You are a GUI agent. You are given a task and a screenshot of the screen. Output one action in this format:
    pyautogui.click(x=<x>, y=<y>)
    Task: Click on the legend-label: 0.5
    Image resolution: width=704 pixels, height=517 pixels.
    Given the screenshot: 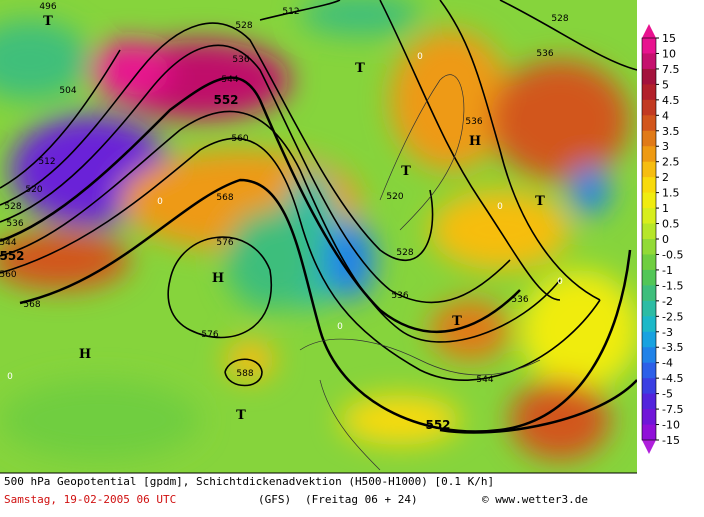 What is the action you would take?
    pyautogui.click(x=671, y=224)
    